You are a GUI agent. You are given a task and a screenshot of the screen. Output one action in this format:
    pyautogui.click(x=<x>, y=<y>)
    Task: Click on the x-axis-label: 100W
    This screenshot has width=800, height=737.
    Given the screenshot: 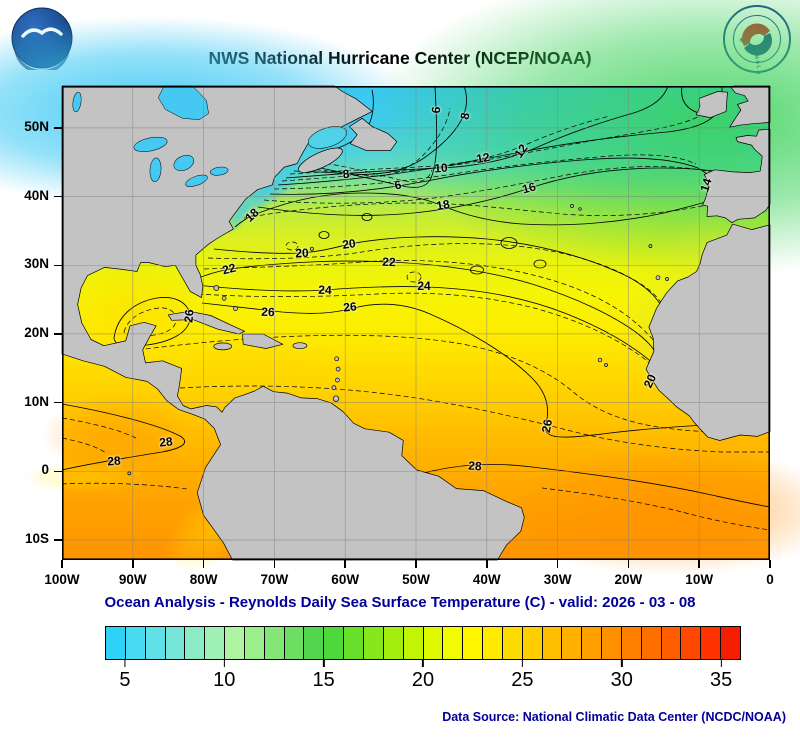 What is the action you would take?
    pyautogui.click(x=62, y=579)
    